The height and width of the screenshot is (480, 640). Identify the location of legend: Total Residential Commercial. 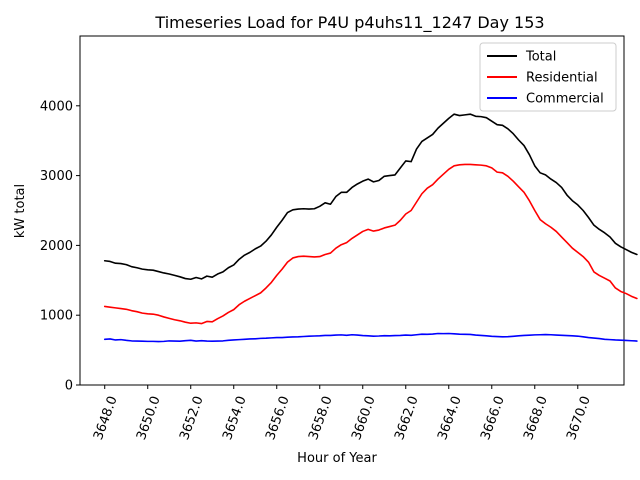
(548, 77).